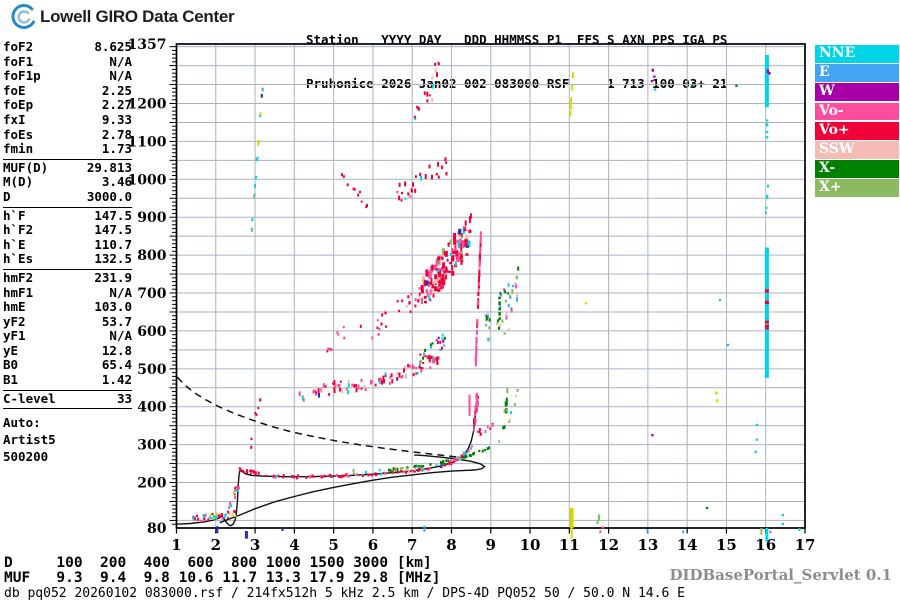 The width and height of the screenshot is (900, 600). What do you see at coordinates (151, 294) in the screenshot?
I see `y-axis-label: 700` at bounding box center [151, 294].